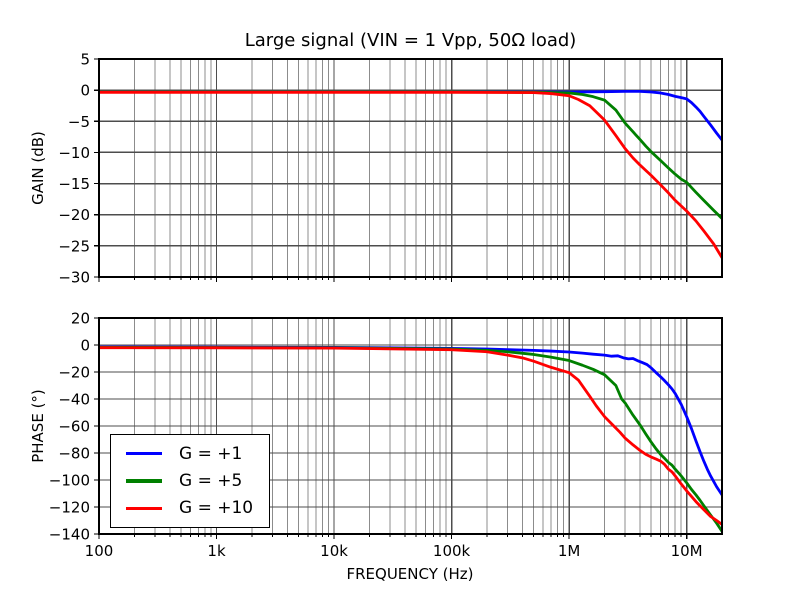 The width and height of the screenshot is (800, 597). Describe the element at coordinates (687, 551) in the screenshot. I see `x-tick-label: 10M` at that location.